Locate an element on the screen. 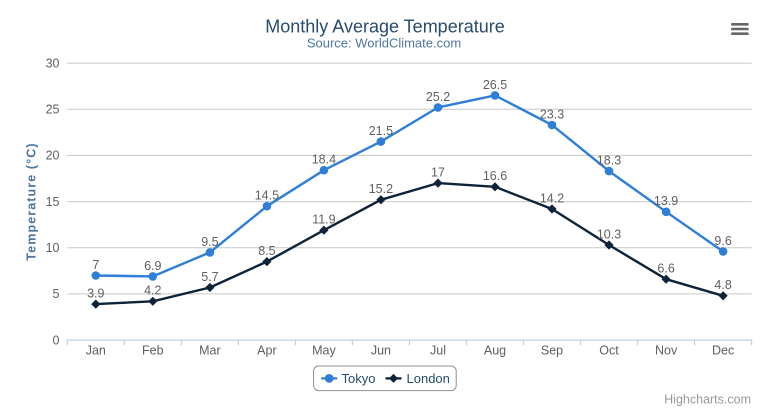  svg-text: Highcharts.com is located at coordinates (707, 400).